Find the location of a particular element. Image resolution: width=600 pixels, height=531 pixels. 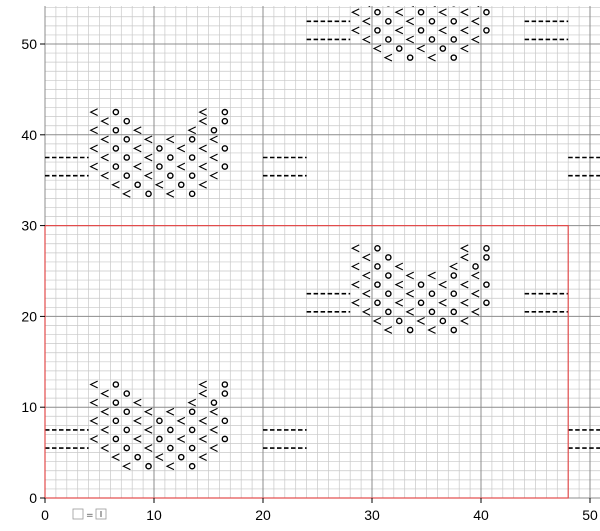

legend-equals: = is located at coordinates (90, 516).